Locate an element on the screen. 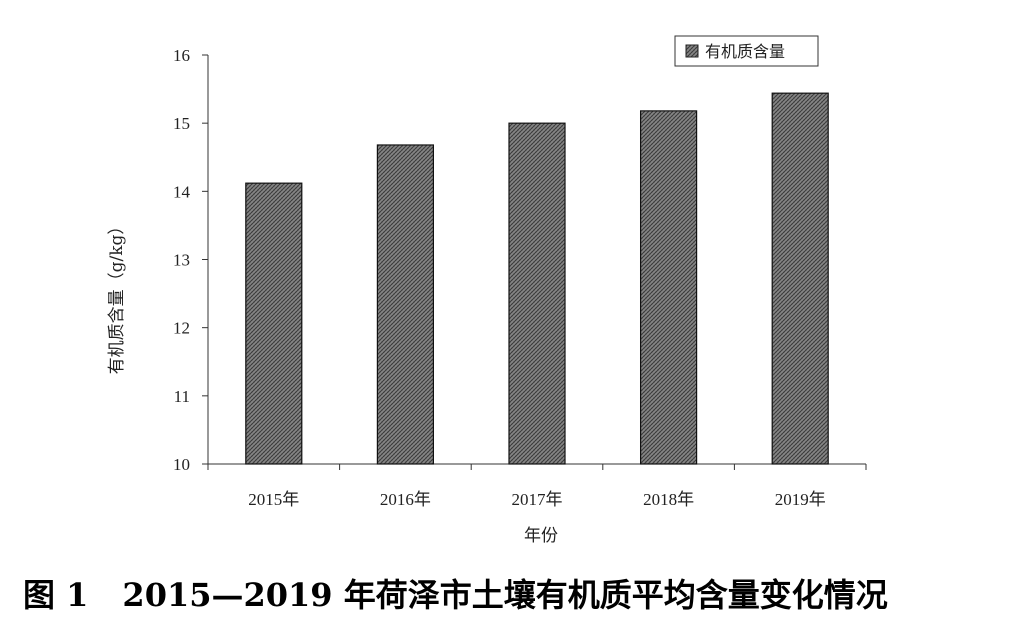  figure-number: 图 1 is located at coordinates (56, 595).